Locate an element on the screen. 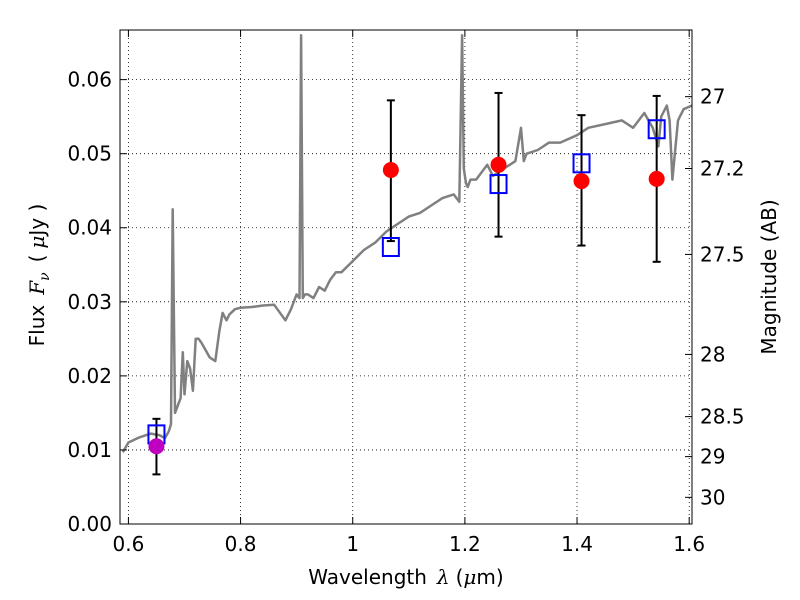  y2-tick-label: 29 is located at coordinates (712, 457).